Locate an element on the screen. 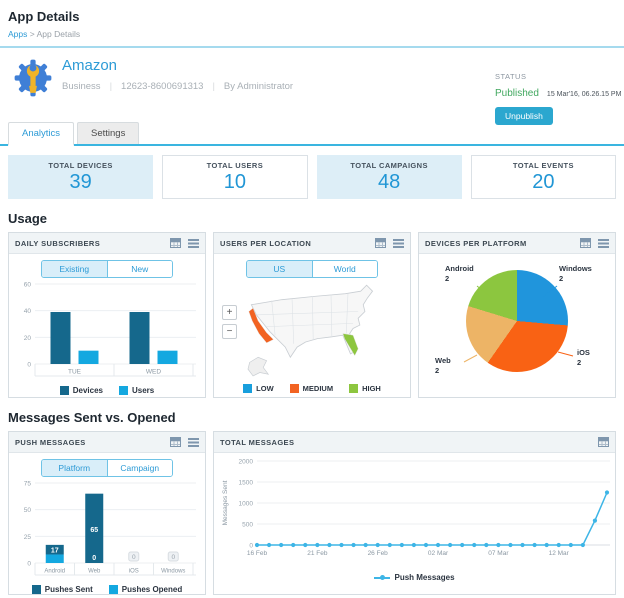 This screenshot has width=624, height=598. subscriber-type-toggle: Existing New is located at coordinates (107, 269).